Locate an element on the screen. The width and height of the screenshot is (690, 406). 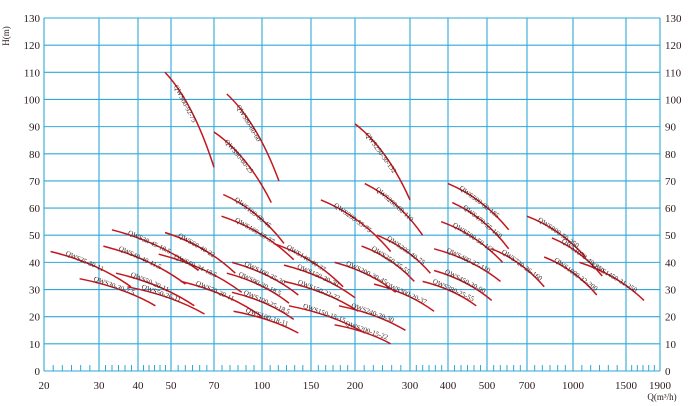
y-axis-title: H(m) is located at coordinates (6, 36).